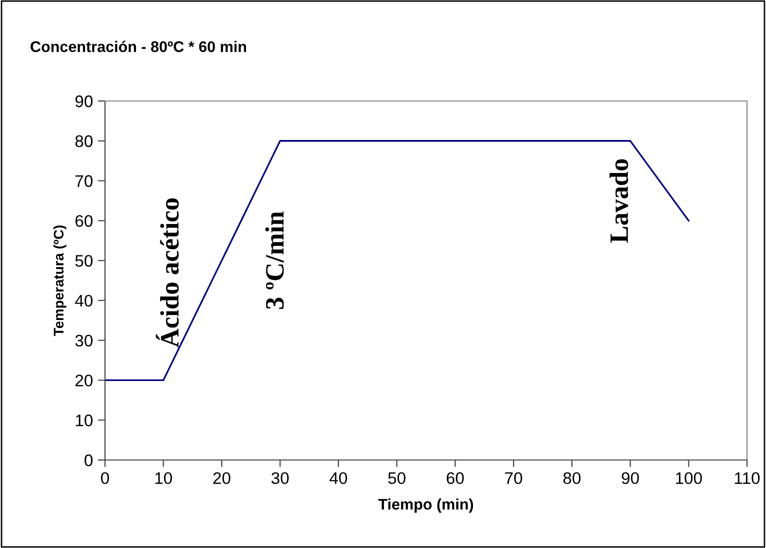  Describe the element at coordinates (84, 380) in the screenshot. I see `y-tick-label: 20` at that location.